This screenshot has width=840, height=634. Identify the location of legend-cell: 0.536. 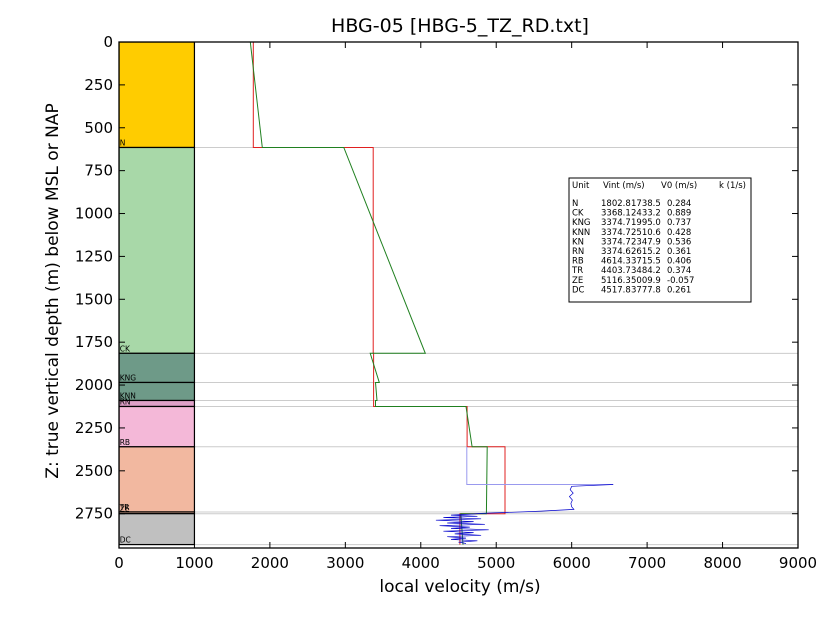
(679, 242).